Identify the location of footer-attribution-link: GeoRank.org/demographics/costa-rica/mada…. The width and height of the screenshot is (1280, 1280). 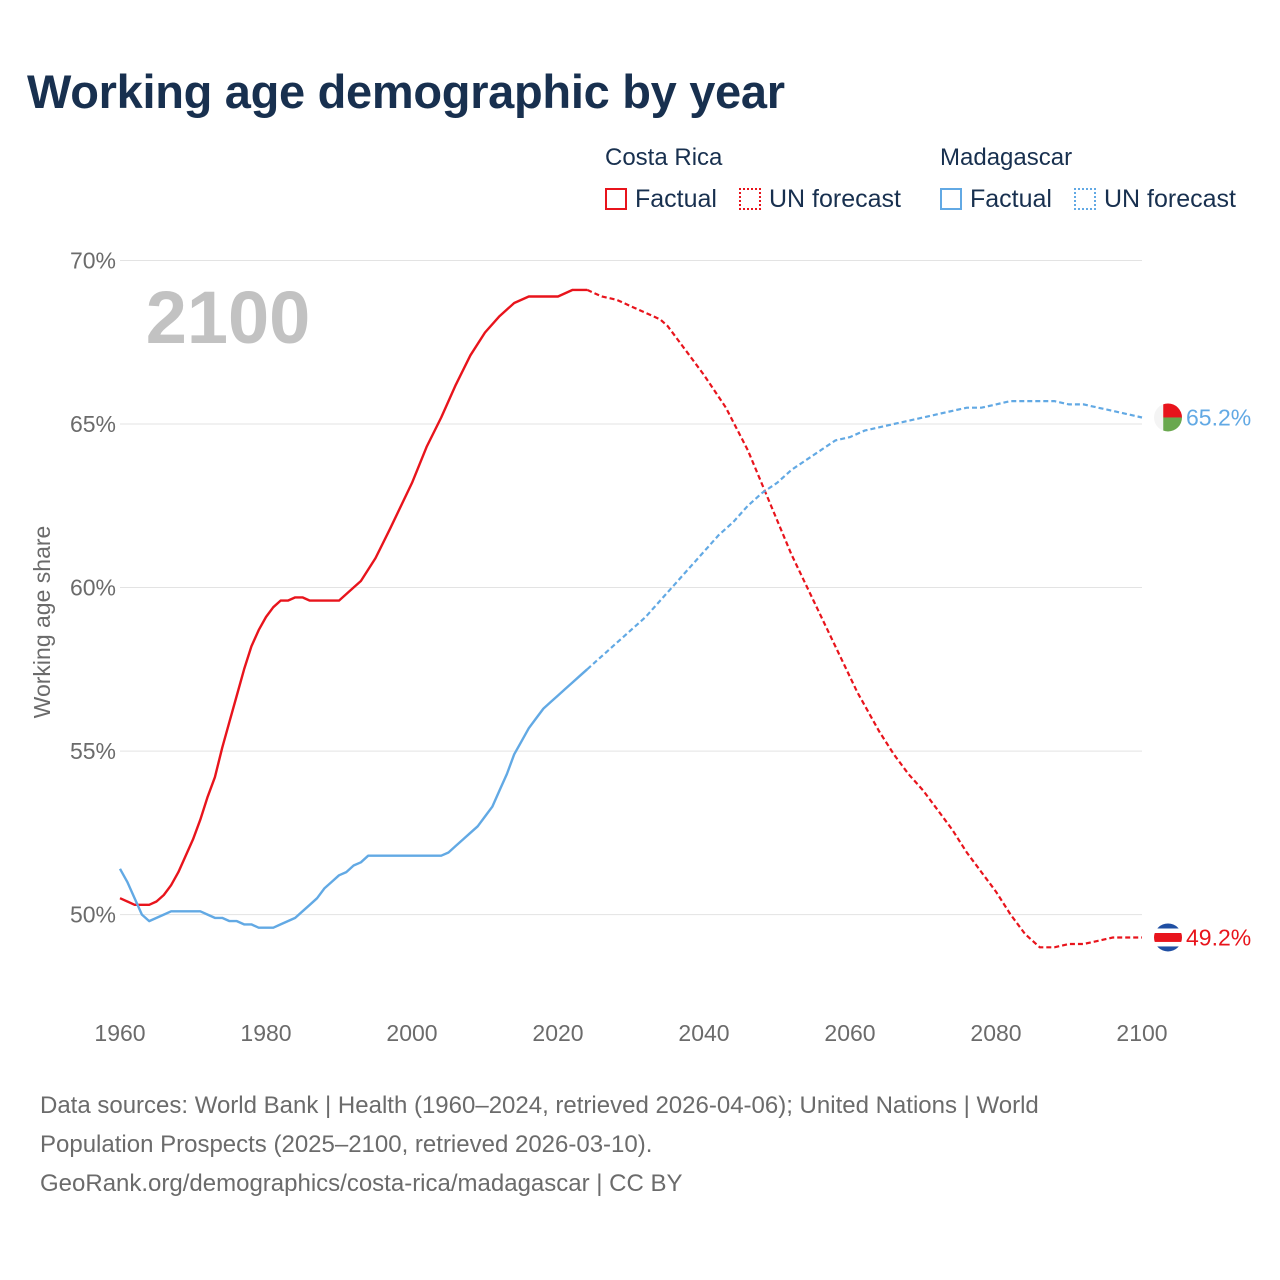
(361, 1183).